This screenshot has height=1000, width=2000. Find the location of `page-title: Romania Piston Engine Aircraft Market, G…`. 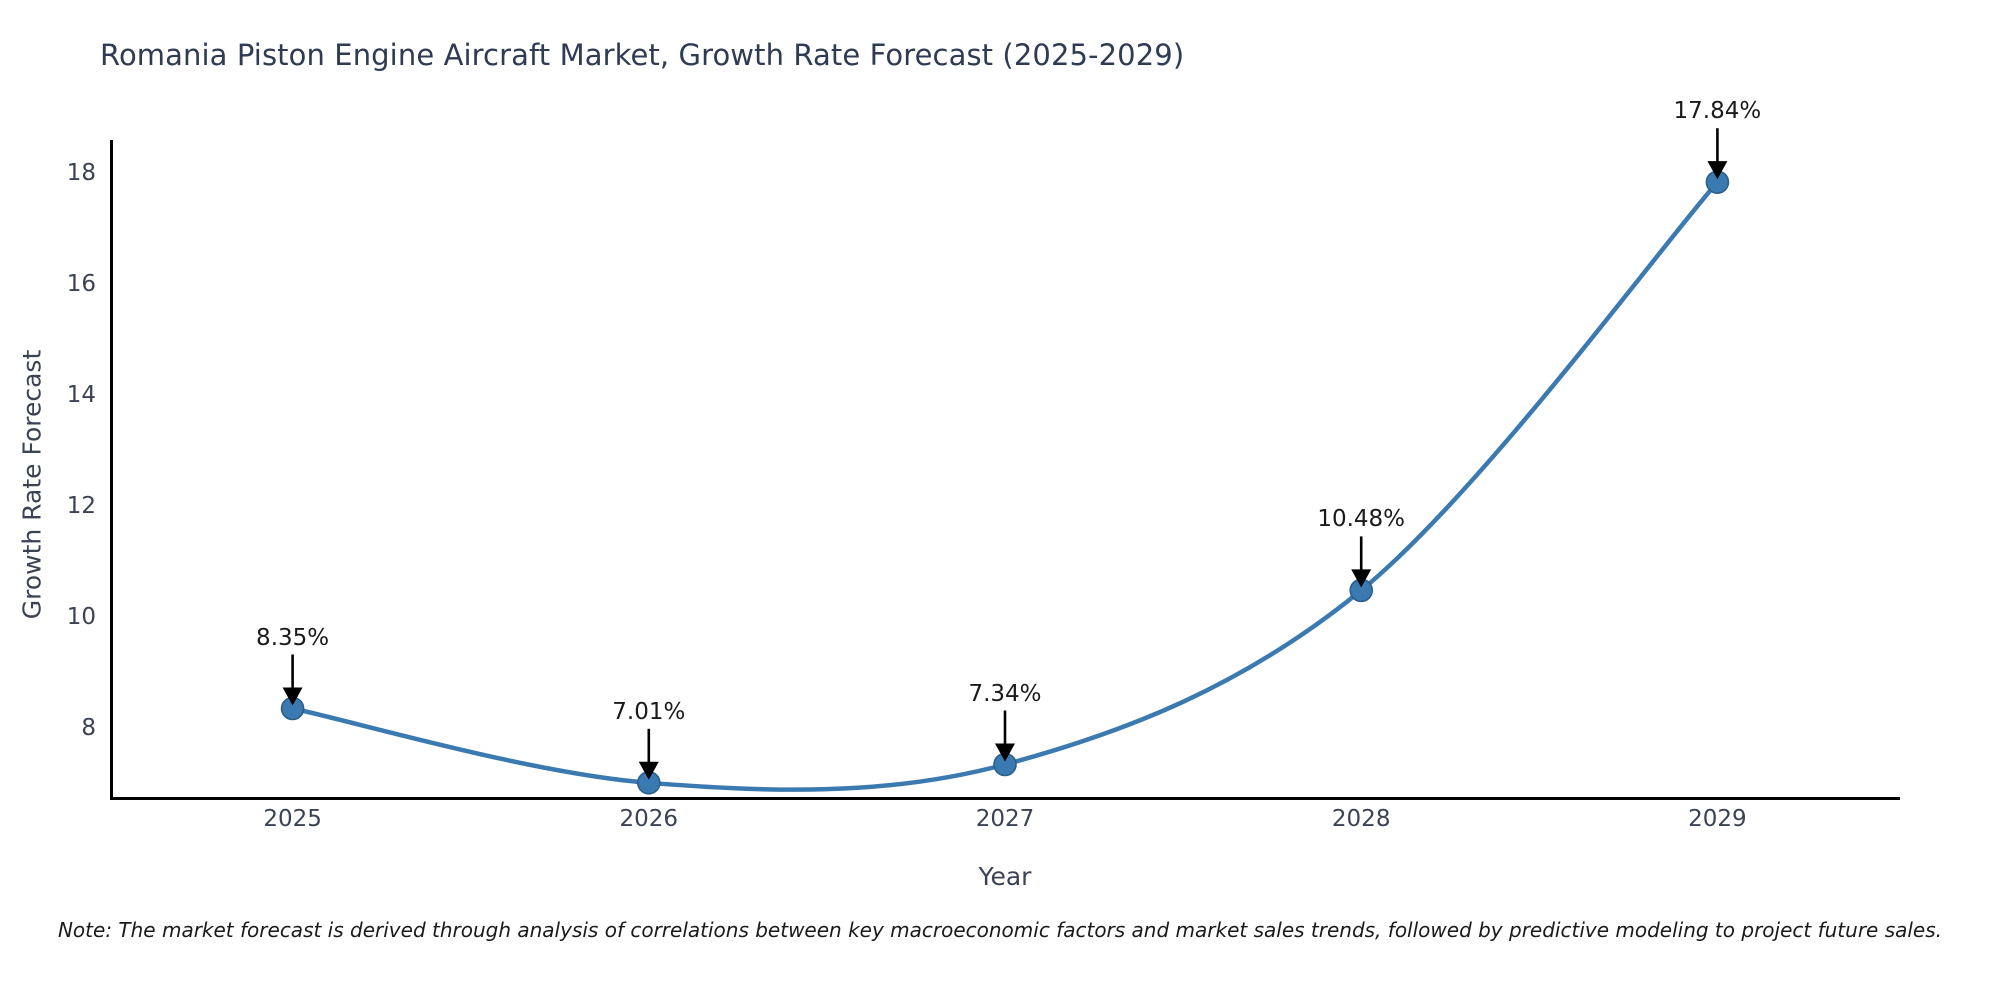

page-title: Romania Piston Engine Aircraft Market, G… is located at coordinates (642, 55).